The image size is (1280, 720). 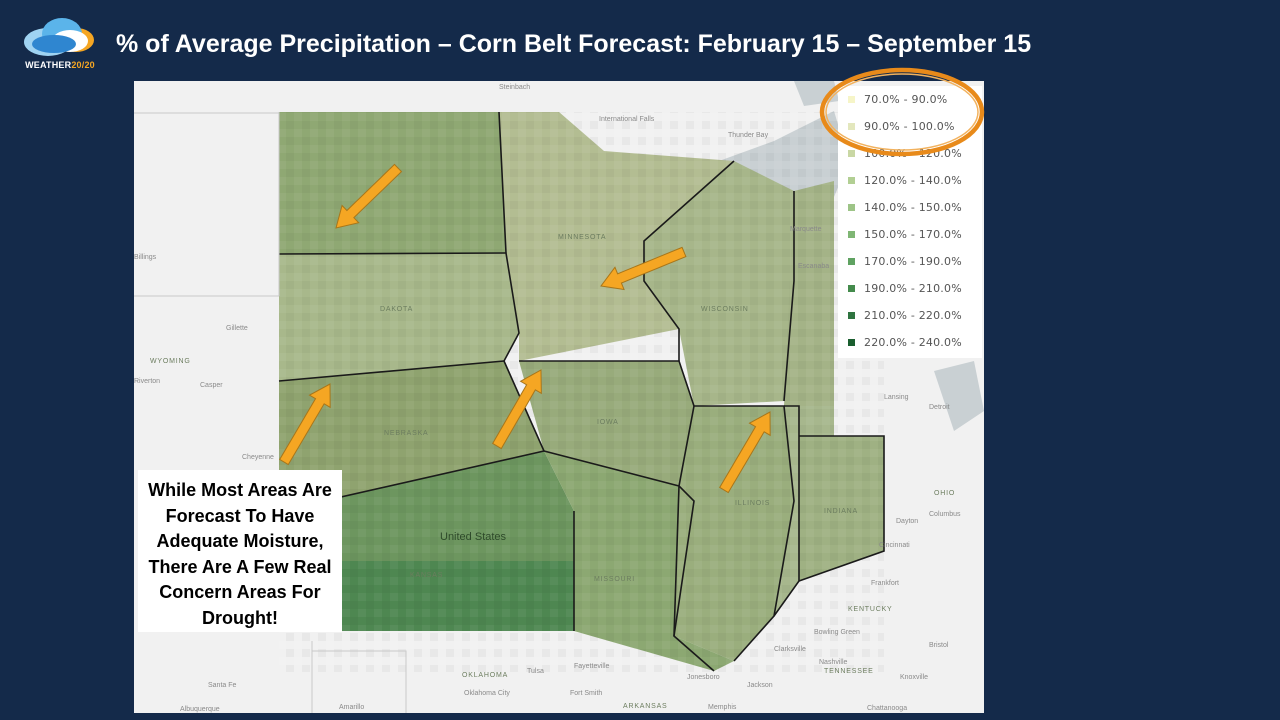 I want to click on cloud-icon, so click(x=59, y=37).